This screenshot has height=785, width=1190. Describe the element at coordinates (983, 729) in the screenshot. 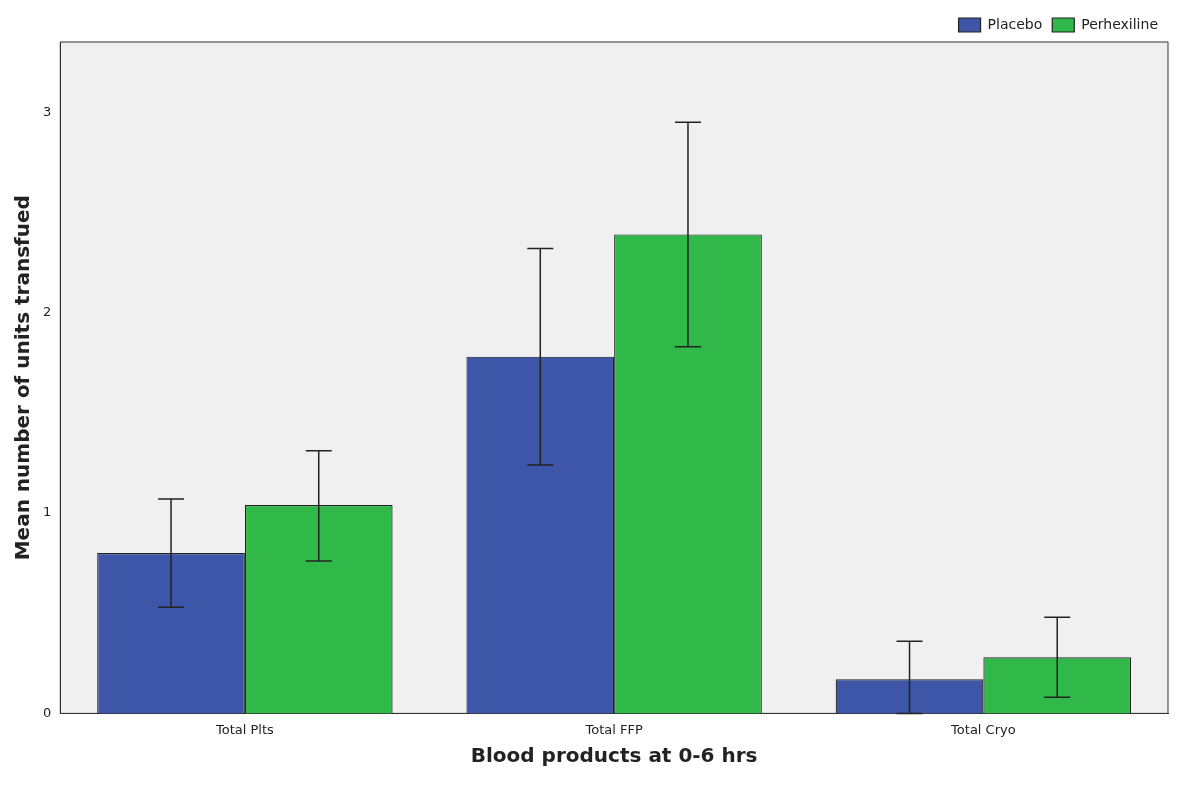

I see `x-tick-label: Total Cryo` at that location.